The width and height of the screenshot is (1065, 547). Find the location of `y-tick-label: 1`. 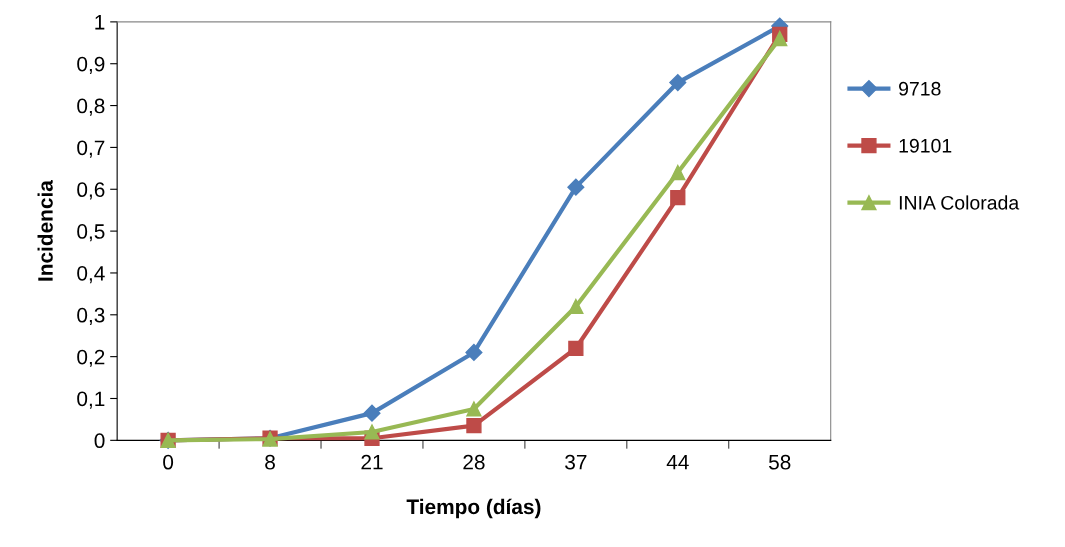

y-tick-label: 1 is located at coordinates (100, 22).